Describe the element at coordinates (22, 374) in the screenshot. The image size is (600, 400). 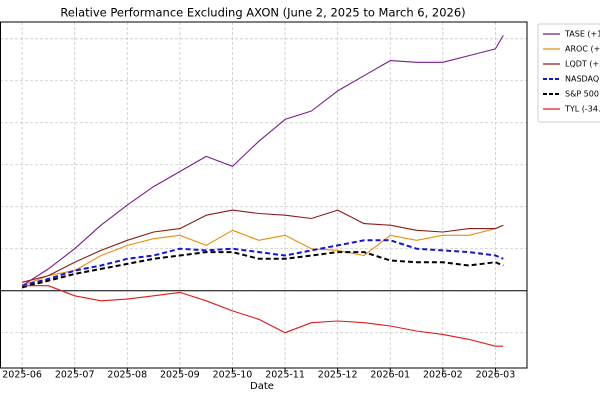
I see `x-tick-label: 2025-06` at that location.